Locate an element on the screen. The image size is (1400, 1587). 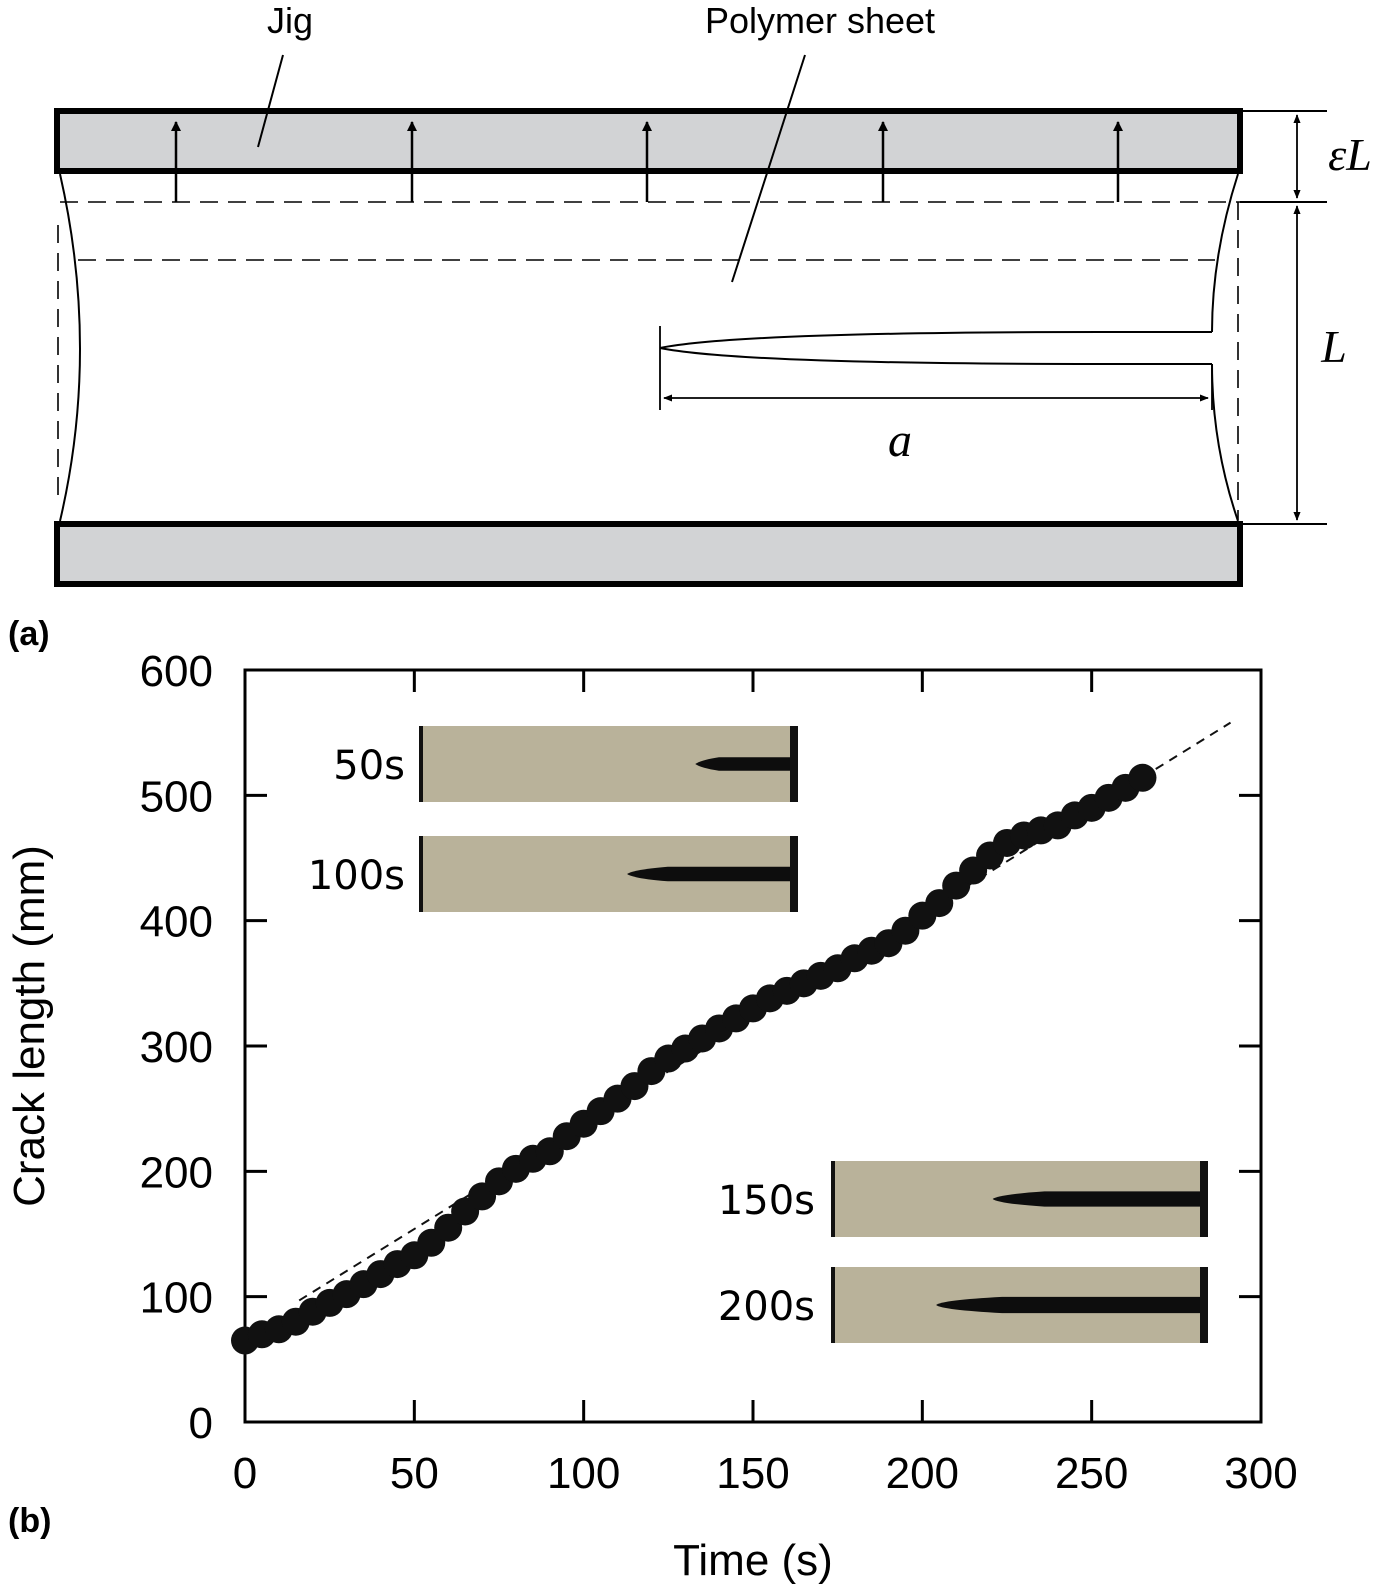
panel-b-label: (b) is located at coordinates (29, 1521).